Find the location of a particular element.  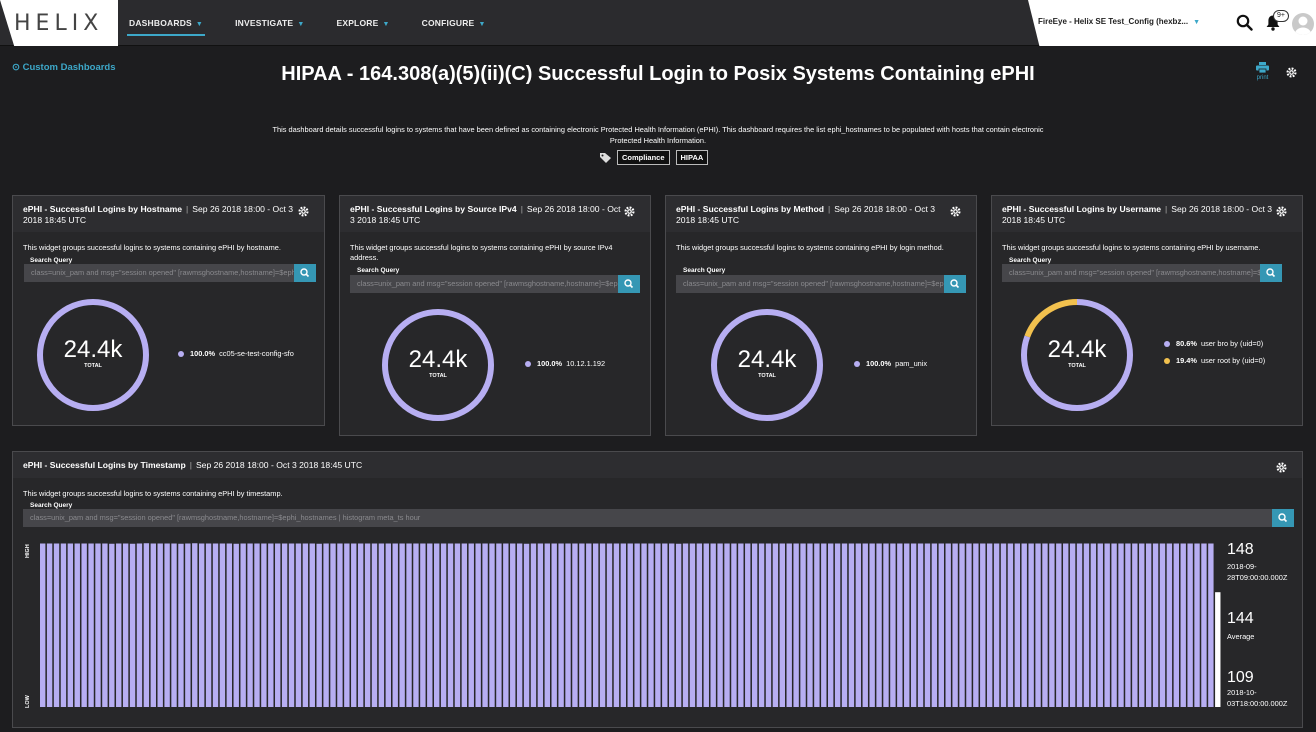

print-button: print is located at coordinates (1262, 71).